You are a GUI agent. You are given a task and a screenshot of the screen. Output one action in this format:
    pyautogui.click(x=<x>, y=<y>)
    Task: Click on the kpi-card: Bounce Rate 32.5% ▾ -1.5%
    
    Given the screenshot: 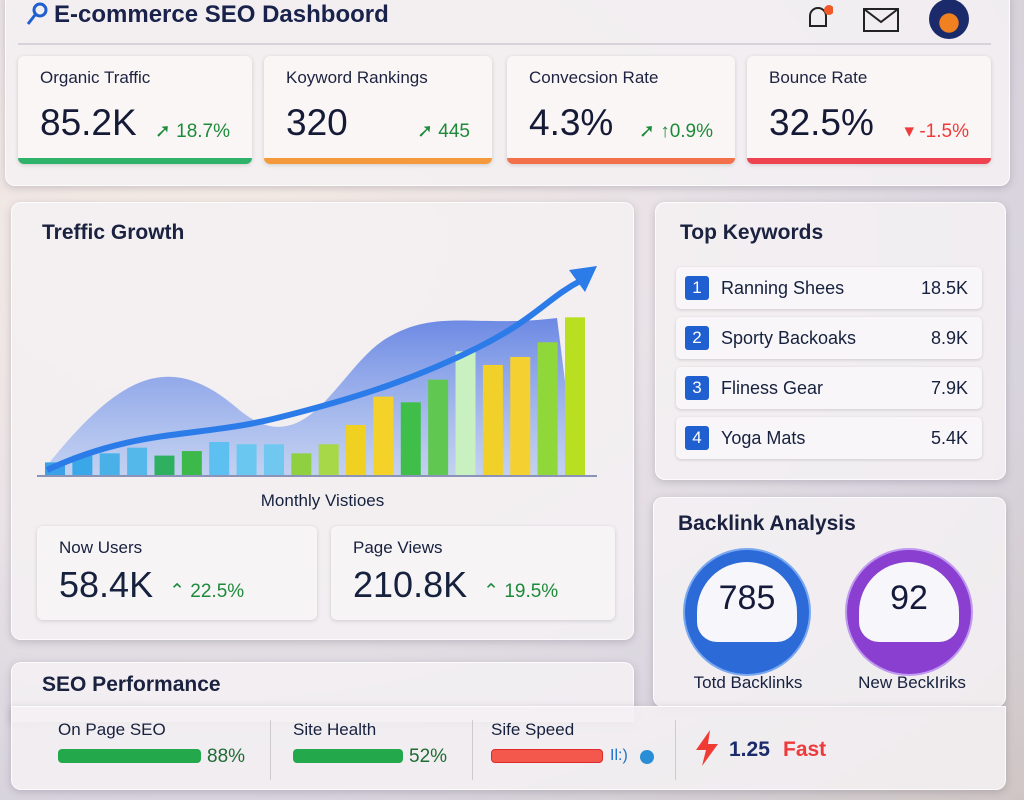 What is the action you would take?
    pyautogui.click(x=869, y=110)
    